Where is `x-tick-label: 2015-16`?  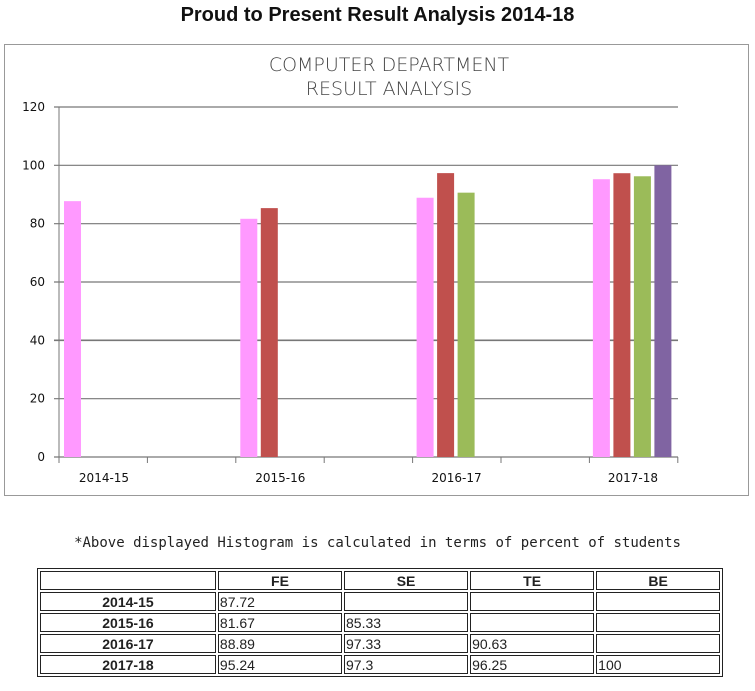 x-tick-label: 2015-16 is located at coordinates (280, 478).